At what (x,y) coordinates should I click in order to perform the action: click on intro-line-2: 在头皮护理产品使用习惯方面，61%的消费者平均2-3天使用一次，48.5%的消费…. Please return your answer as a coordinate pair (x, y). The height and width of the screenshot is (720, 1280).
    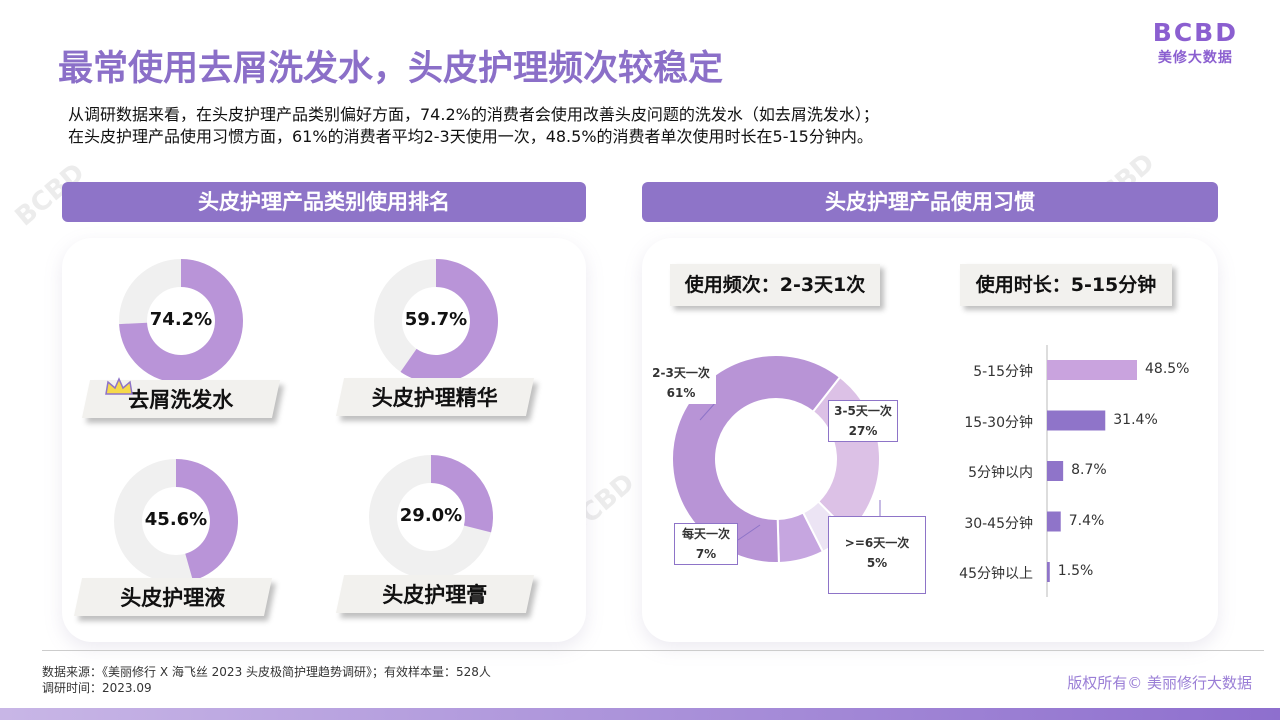
    Looking at the image, I should click on (470, 136).